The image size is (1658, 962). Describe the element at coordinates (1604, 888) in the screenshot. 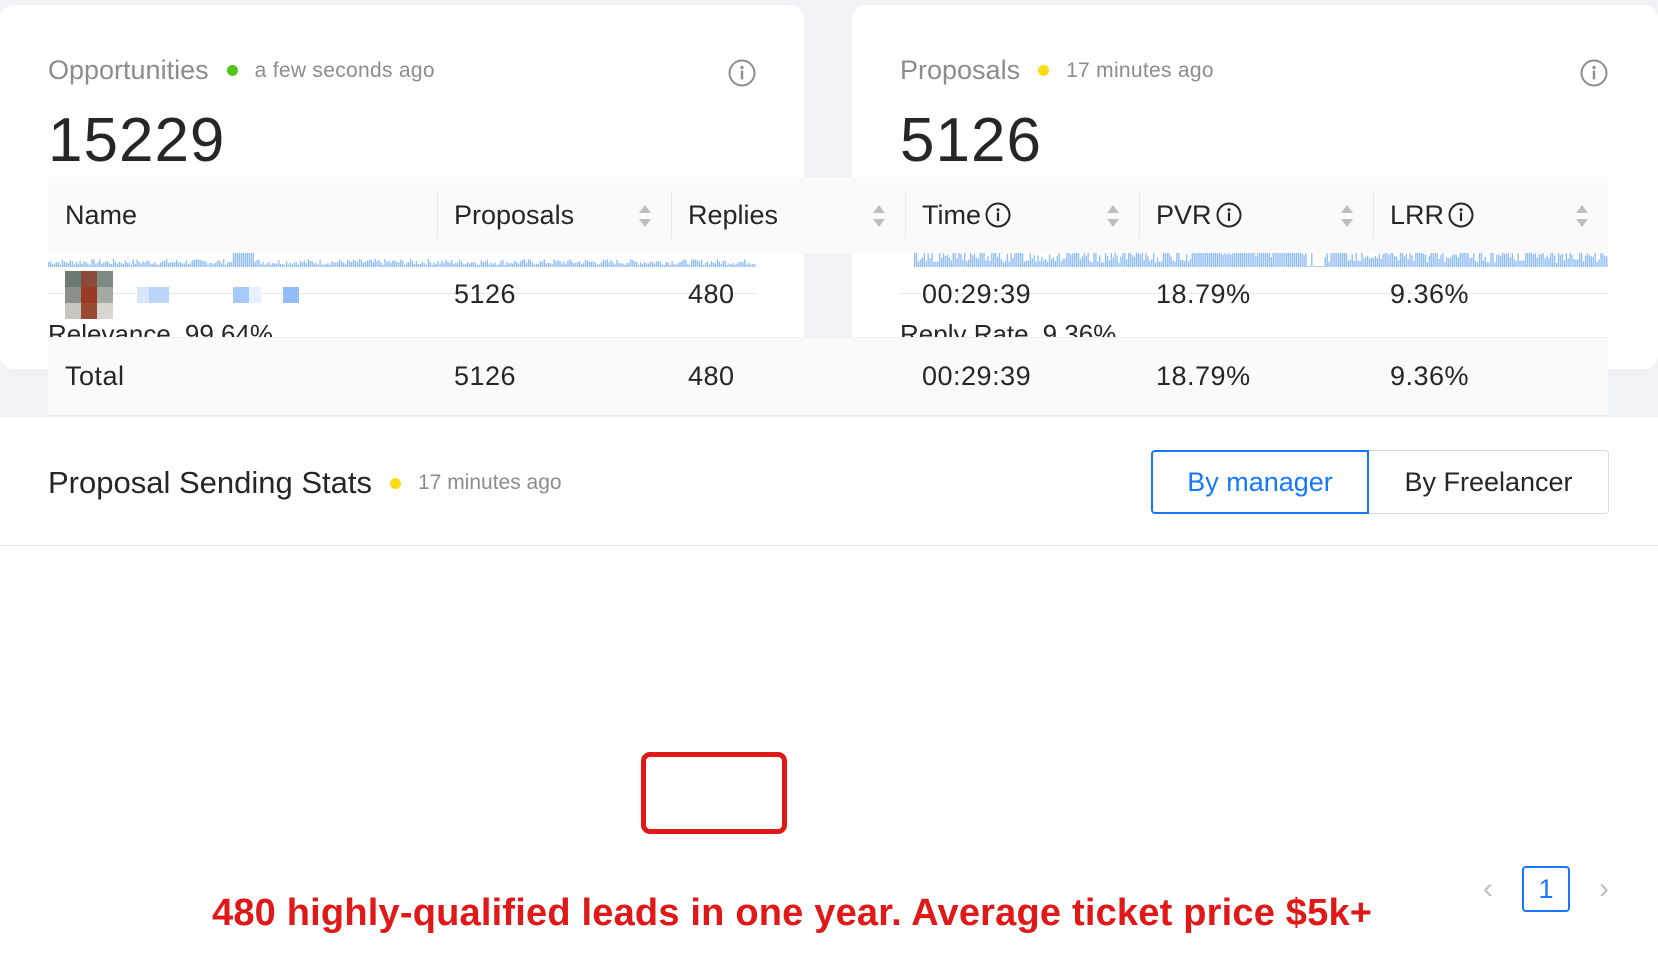

I see `chevron-right-icon: ›` at that location.